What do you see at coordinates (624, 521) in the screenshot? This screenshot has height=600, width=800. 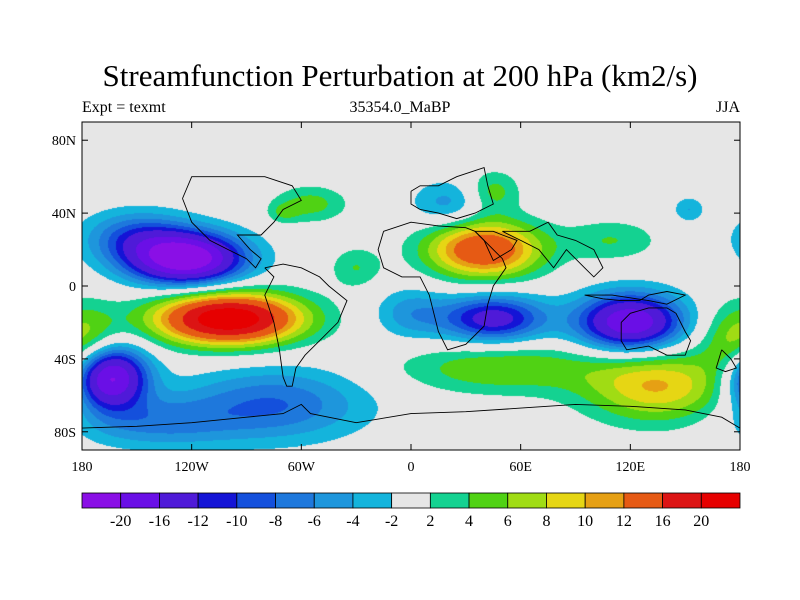 I see `colorbar-label: 12` at bounding box center [624, 521].